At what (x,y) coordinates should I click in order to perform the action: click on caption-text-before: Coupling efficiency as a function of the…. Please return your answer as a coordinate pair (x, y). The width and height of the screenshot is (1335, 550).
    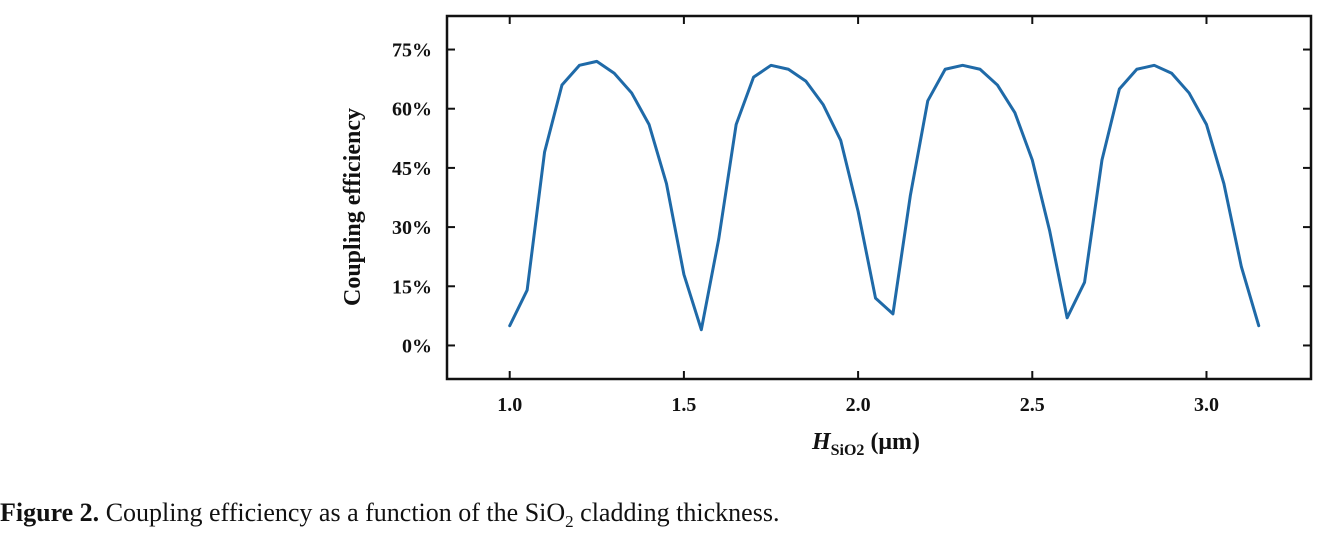
    Looking at the image, I should click on (332, 512).